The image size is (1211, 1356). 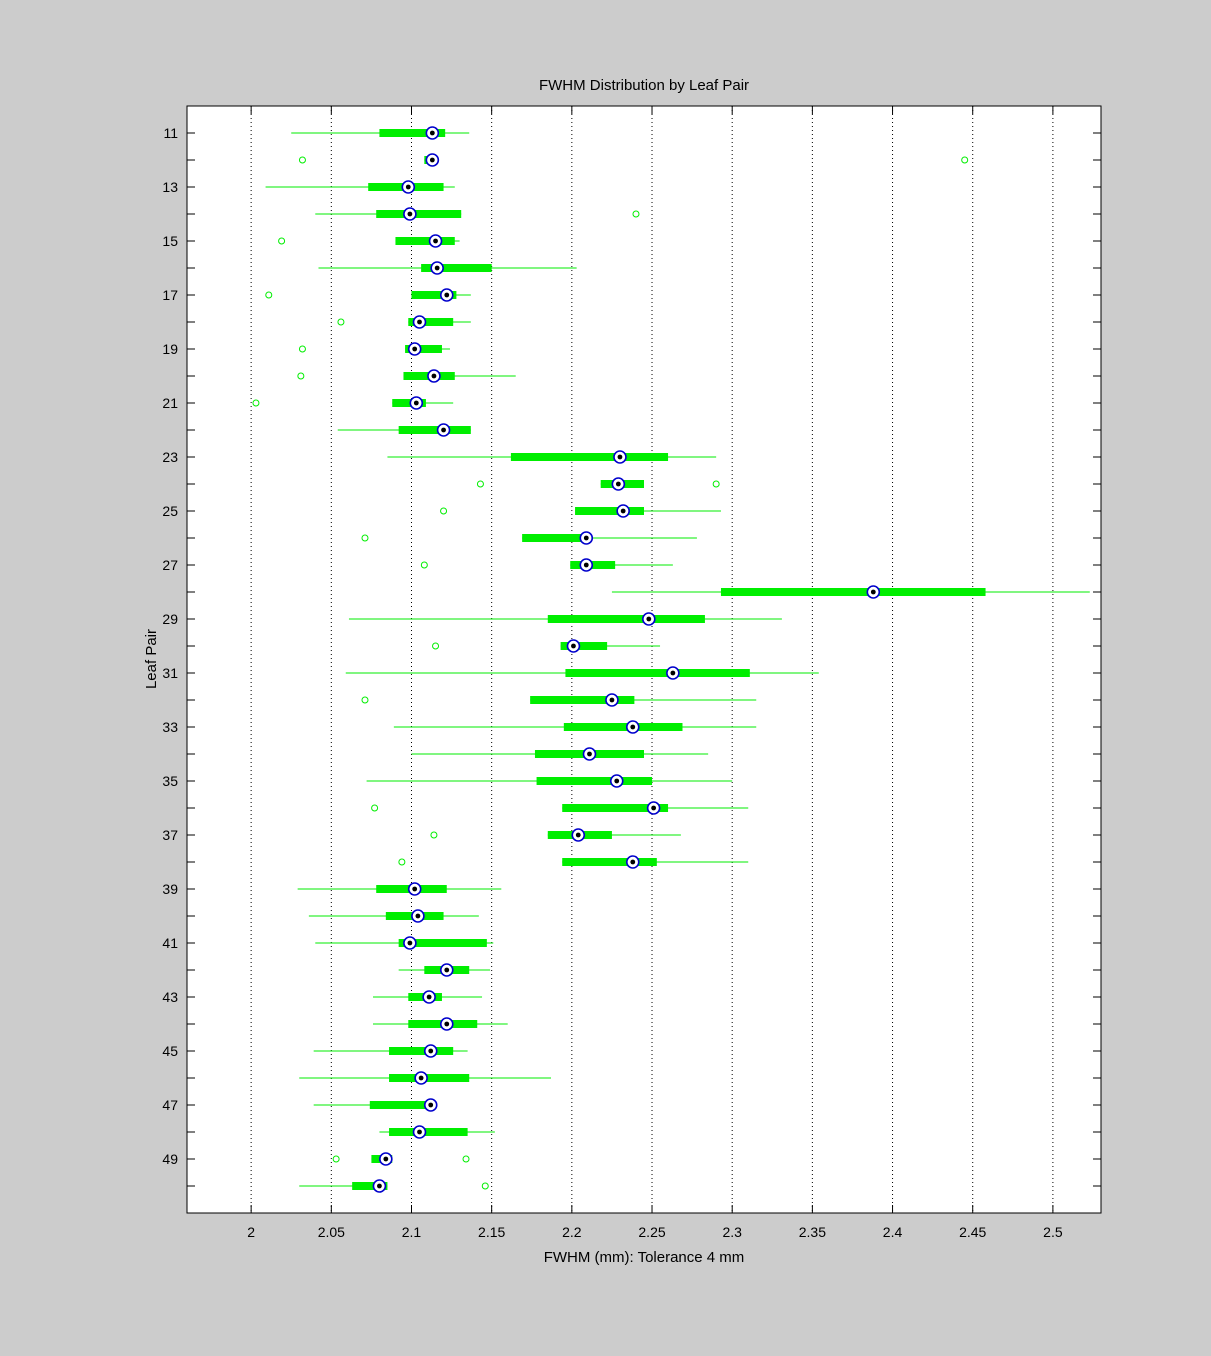 I want to click on y-tick-label: 21, so click(x=170, y=403).